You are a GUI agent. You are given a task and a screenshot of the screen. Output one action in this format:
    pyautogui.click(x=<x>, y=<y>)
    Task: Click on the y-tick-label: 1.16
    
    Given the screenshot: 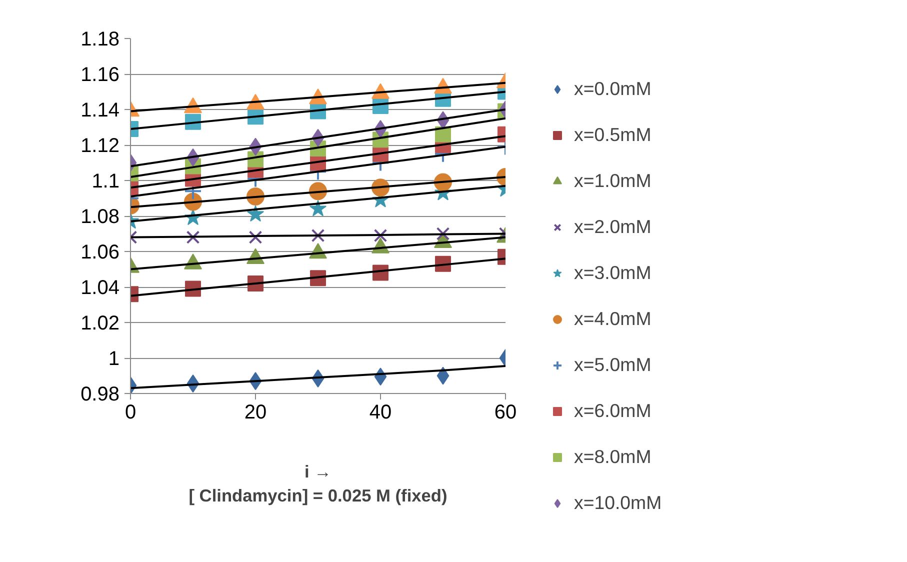 What is the action you would take?
    pyautogui.click(x=100, y=75)
    